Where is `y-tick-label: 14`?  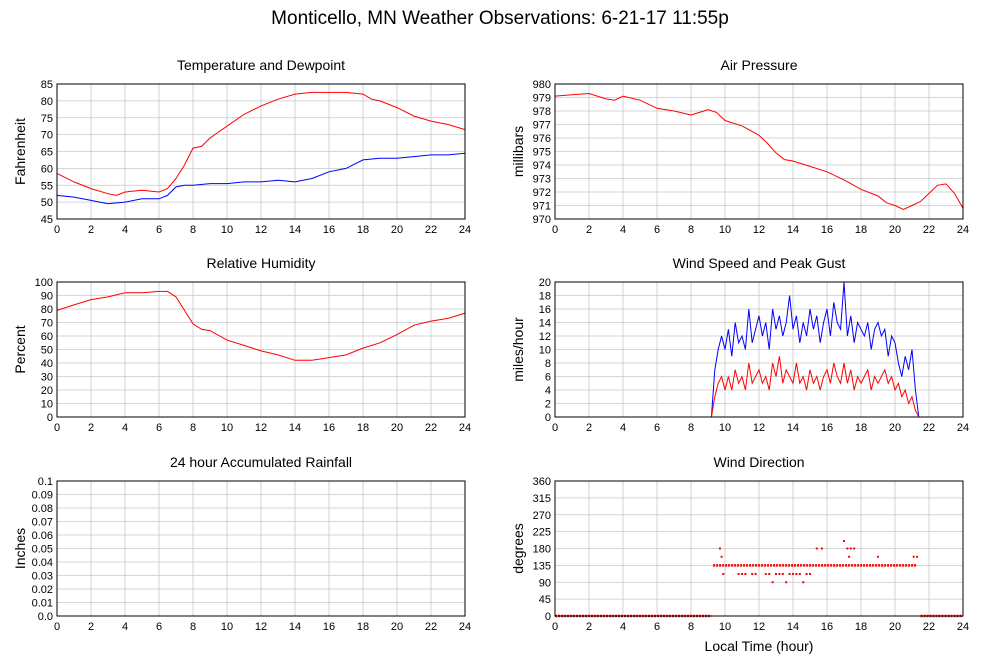
y-tick-label: 14 is located at coordinates (545, 324).